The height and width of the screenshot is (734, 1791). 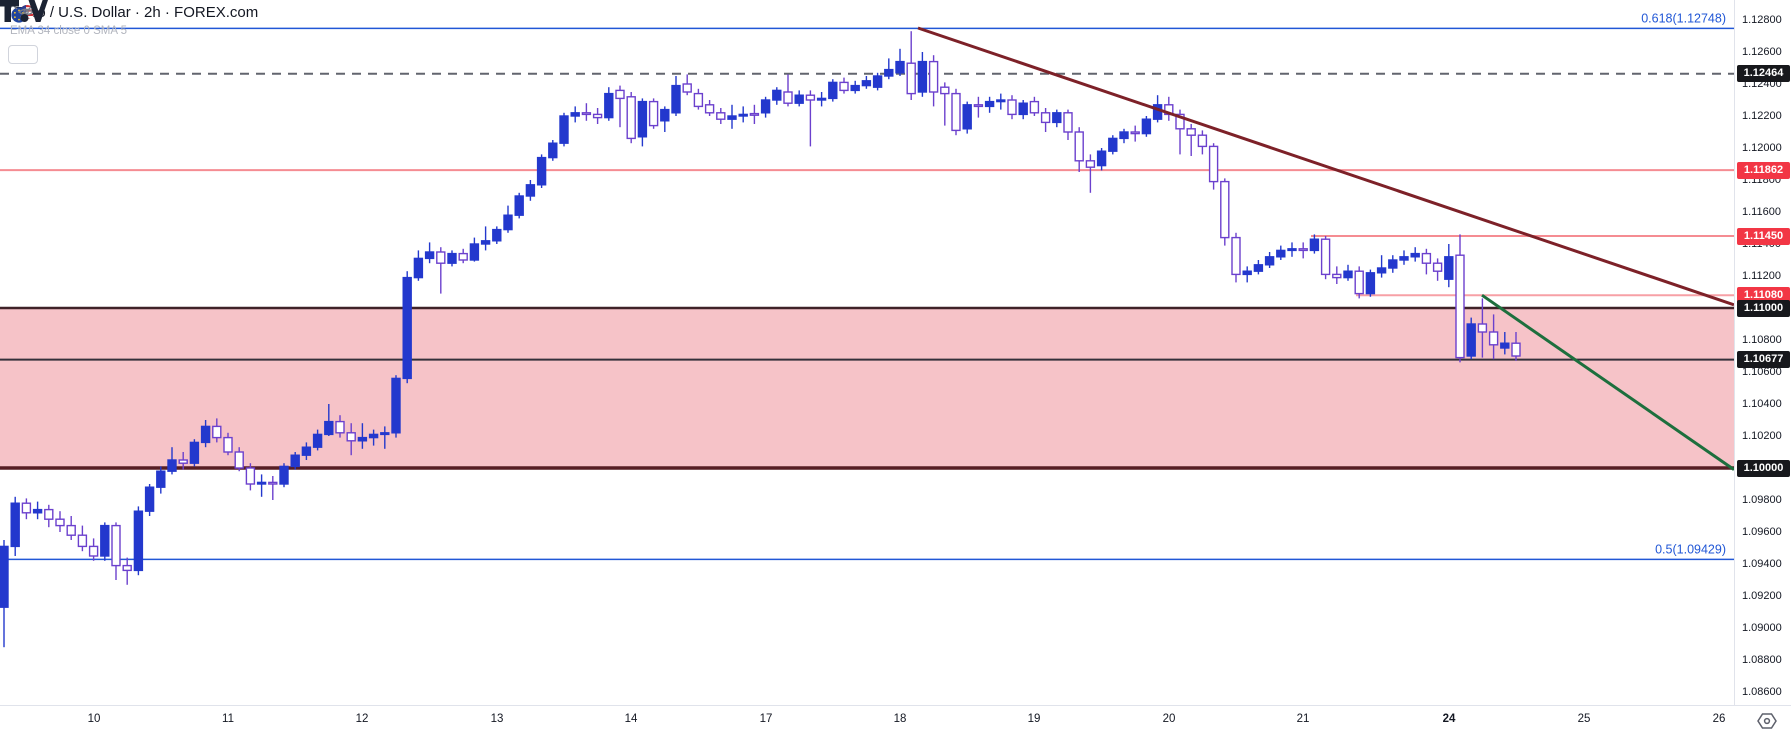 I want to click on indicator-label: EMA 34 close 0 SMA 5, so click(x=68, y=31).